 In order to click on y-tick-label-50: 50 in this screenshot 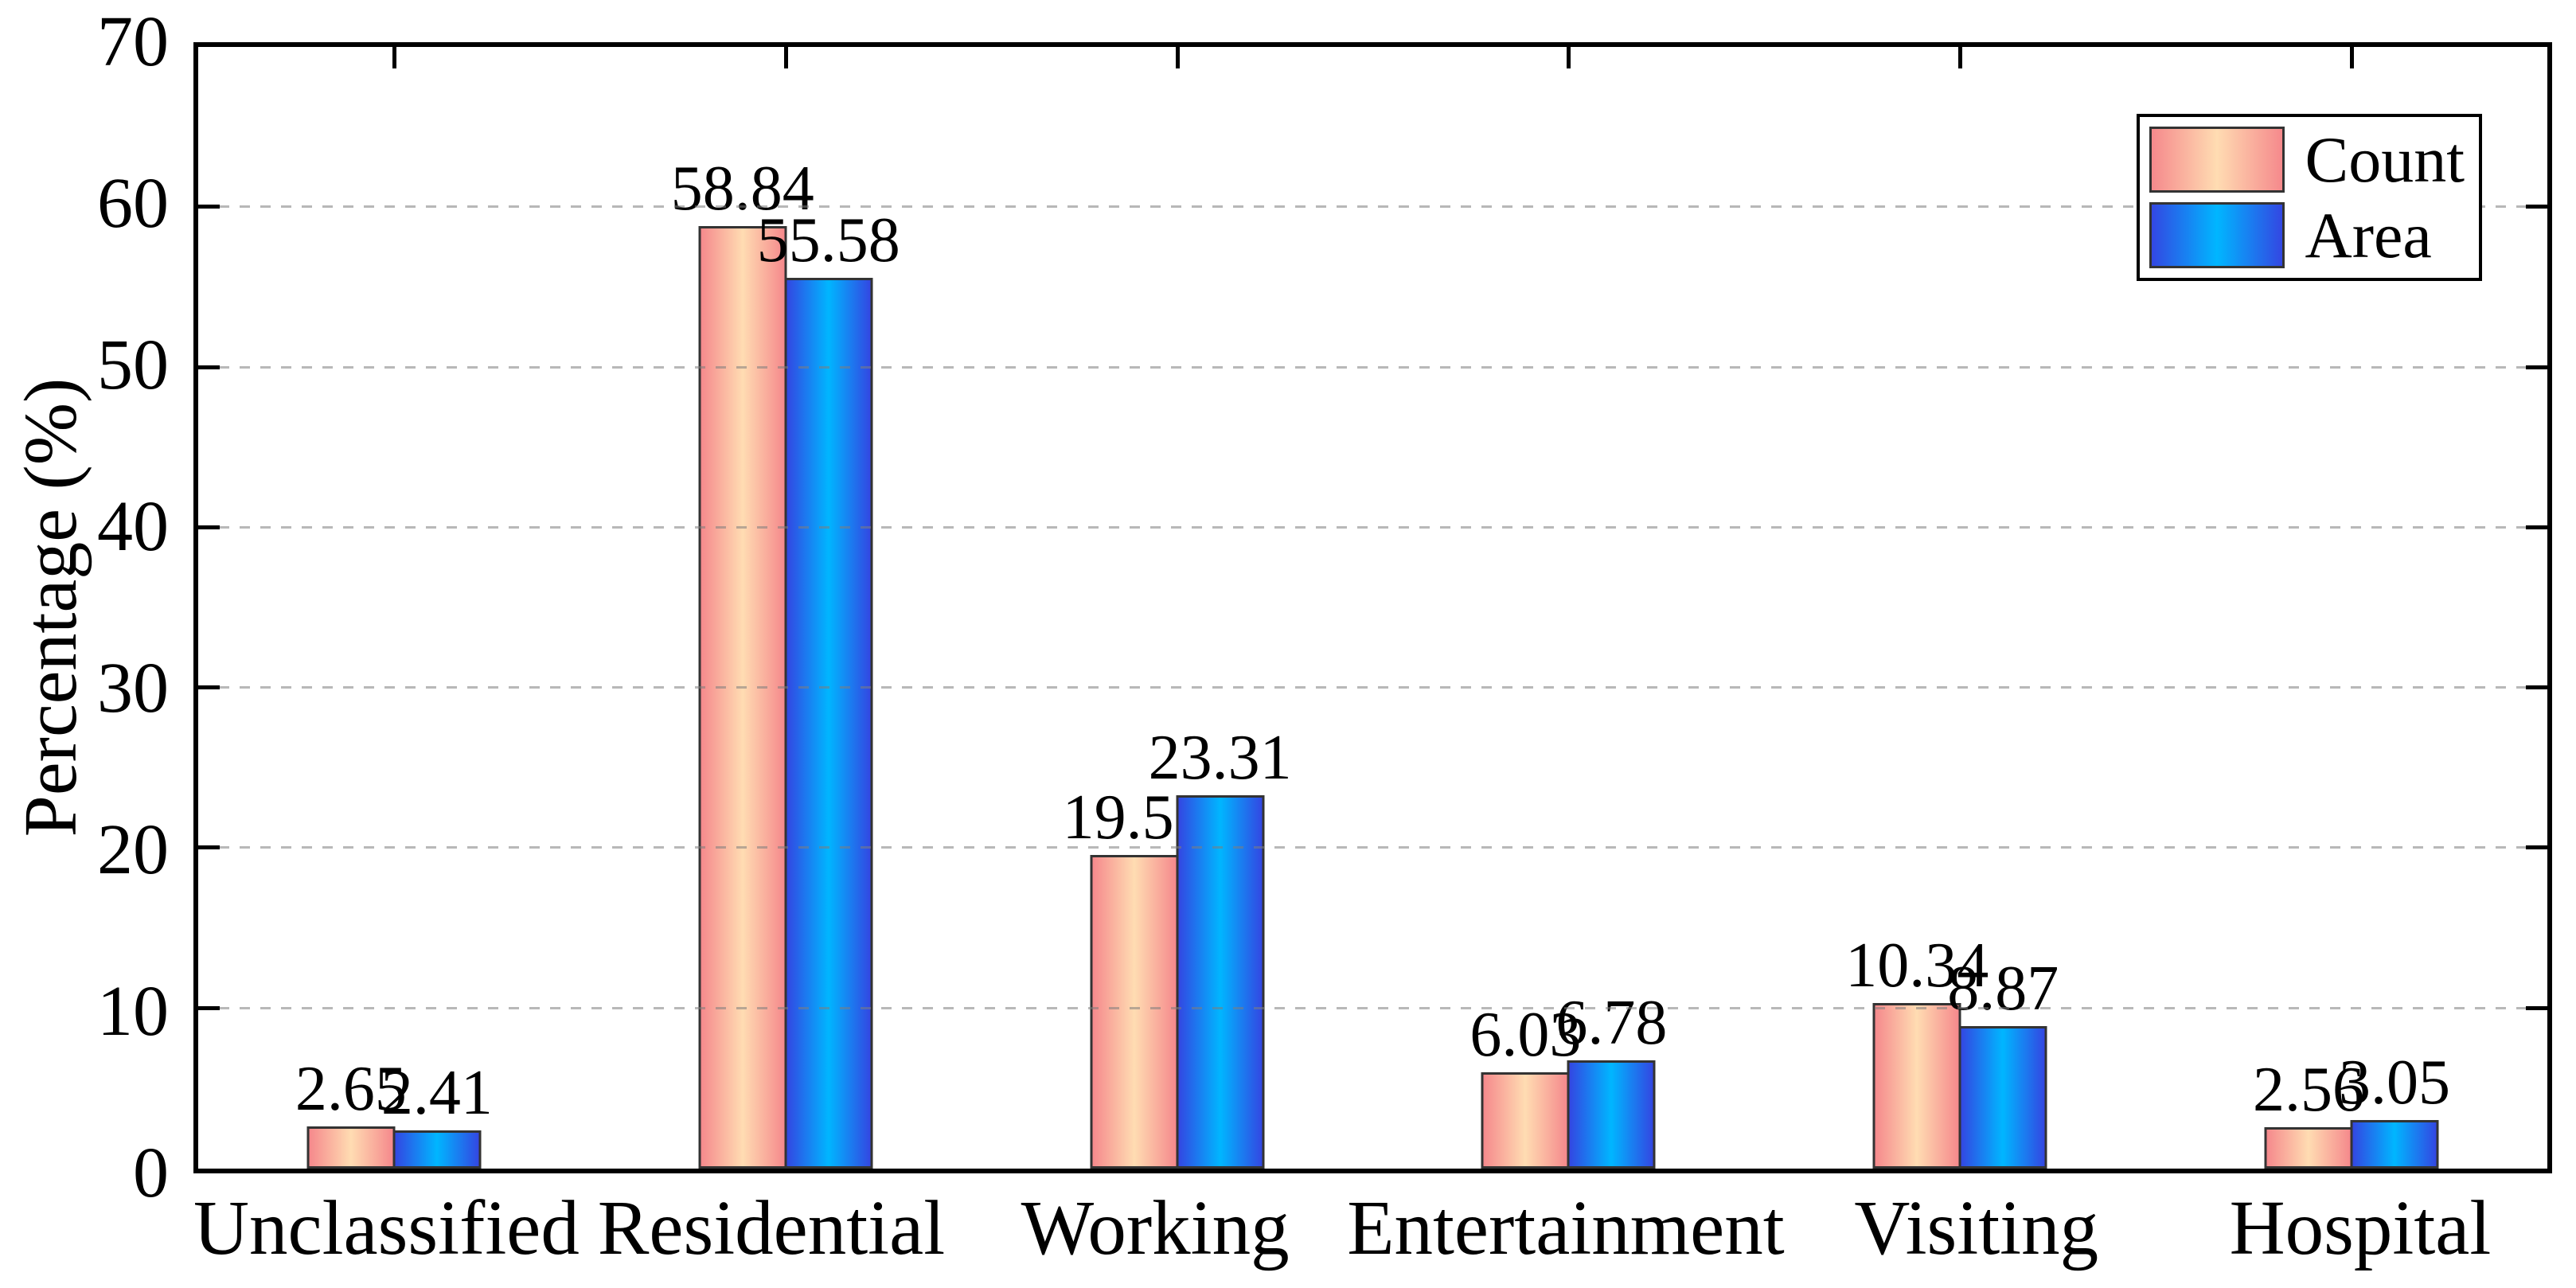, I will do `click(133, 365)`.